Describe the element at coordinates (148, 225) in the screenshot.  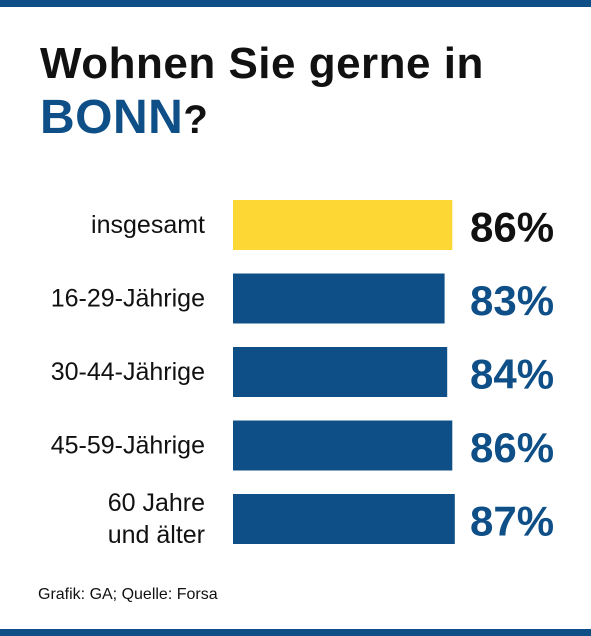
I see `category-label-0: insgesamt` at that location.